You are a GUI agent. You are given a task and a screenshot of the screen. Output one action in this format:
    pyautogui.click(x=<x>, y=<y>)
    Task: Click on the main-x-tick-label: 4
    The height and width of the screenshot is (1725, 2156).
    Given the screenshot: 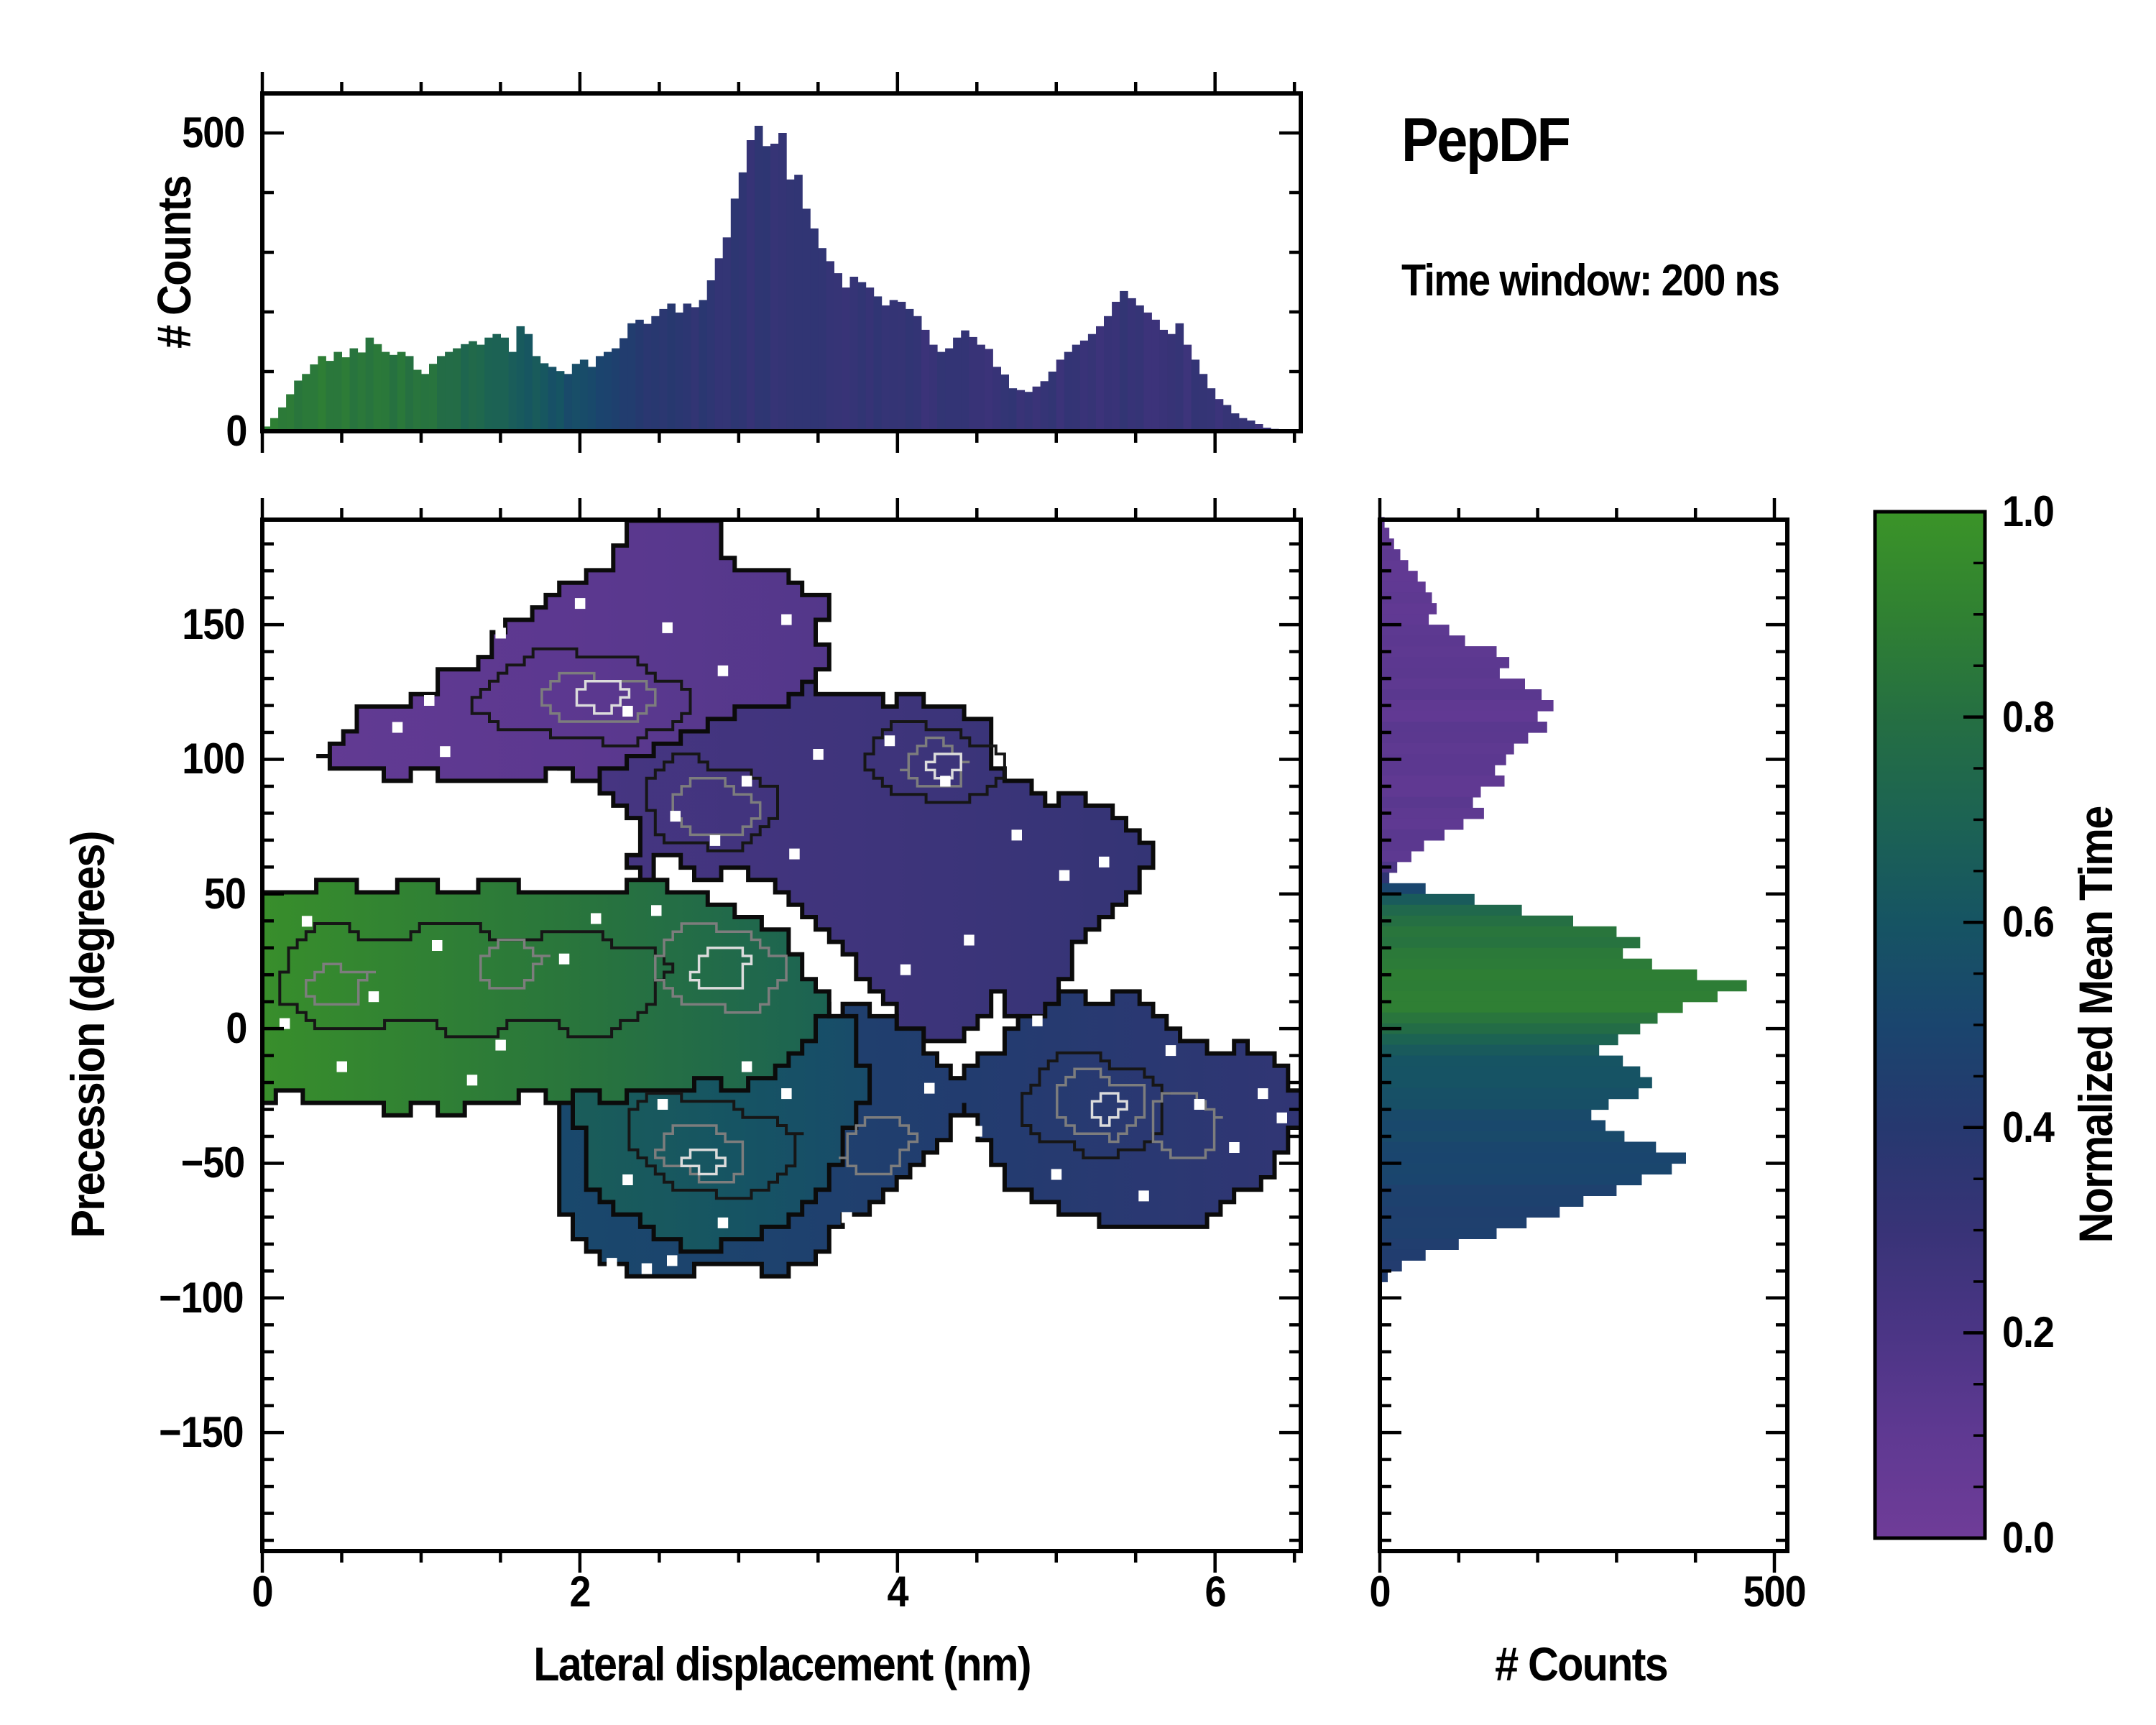 What is the action you would take?
    pyautogui.click(x=897, y=1592)
    